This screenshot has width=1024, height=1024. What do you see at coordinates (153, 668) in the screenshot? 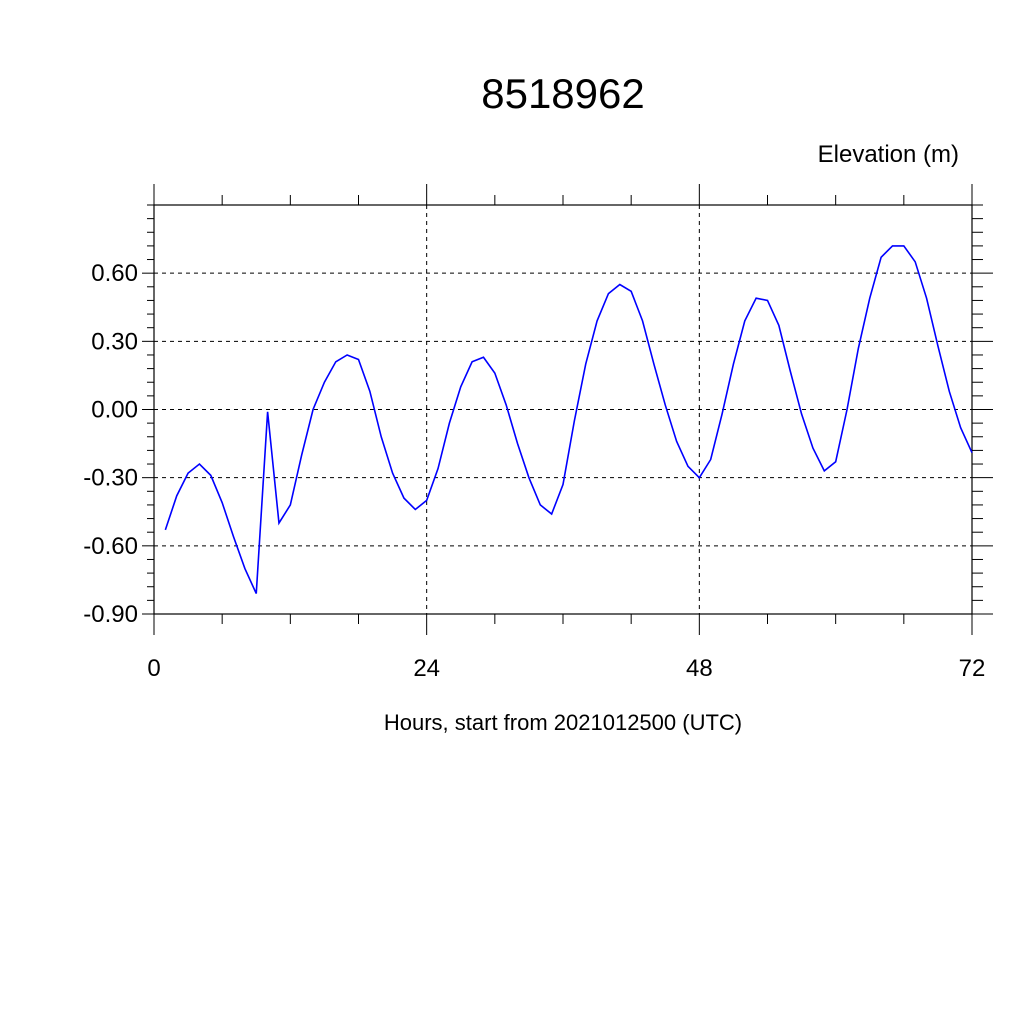
I see `x-tick-label: 0` at bounding box center [153, 668].